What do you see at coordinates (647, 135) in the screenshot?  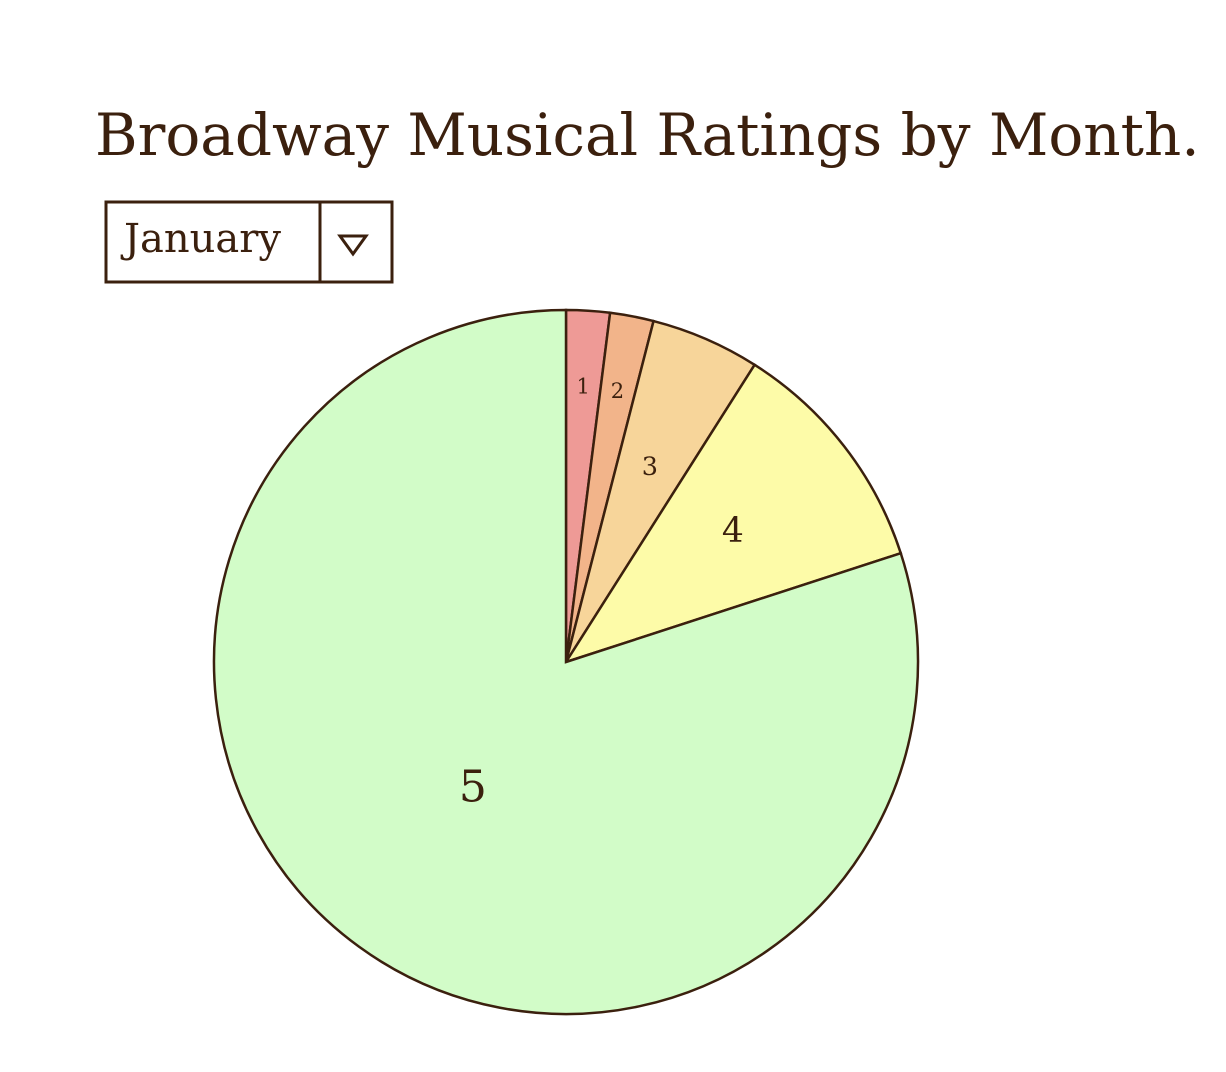 I see `chart-title: Broadway Musical Ratings by Month.` at bounding box center [647, 135].